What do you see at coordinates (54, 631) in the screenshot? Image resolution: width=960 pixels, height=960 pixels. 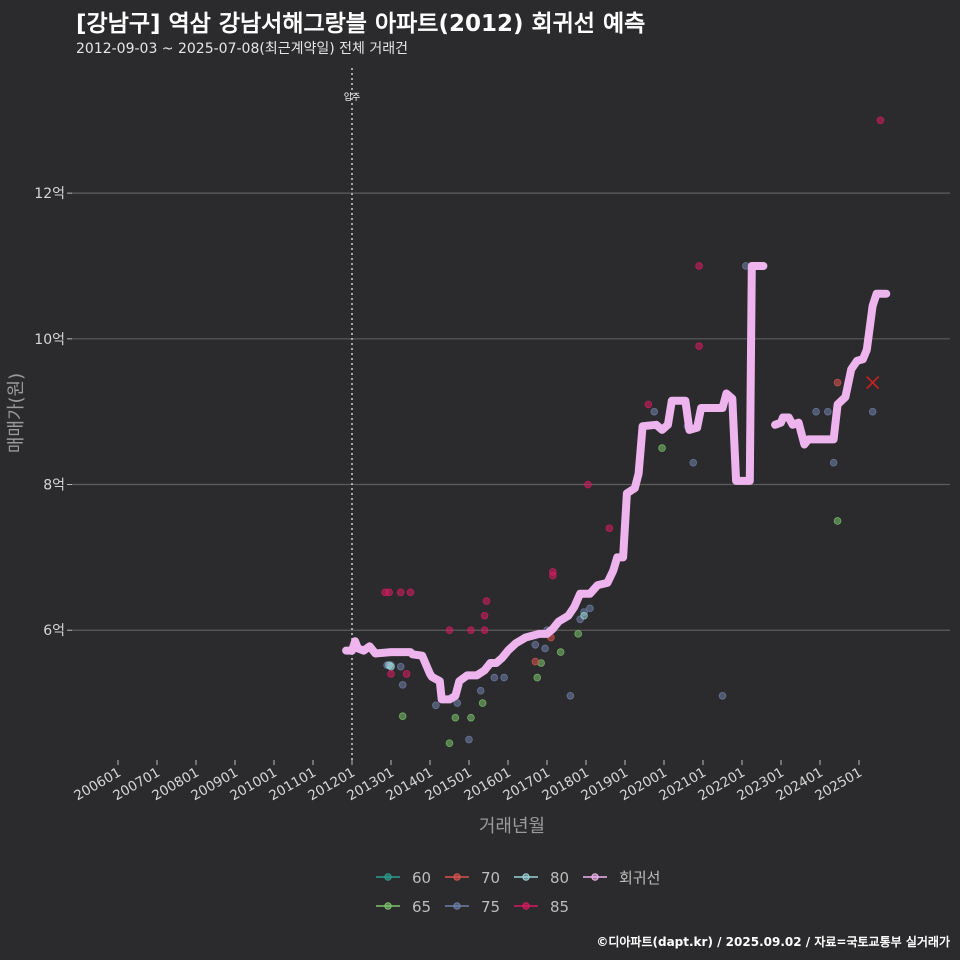 I see `y-tick-label: 6억` at bounding box center [54, 631].